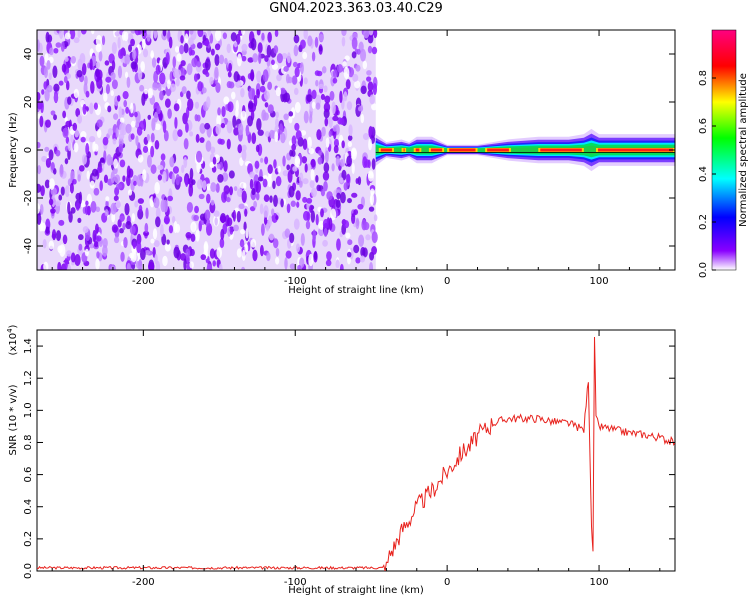 This screenshot has width=750, height=600. I want to click on spectrogram-y-tick-label: 20, so click(28, 102).